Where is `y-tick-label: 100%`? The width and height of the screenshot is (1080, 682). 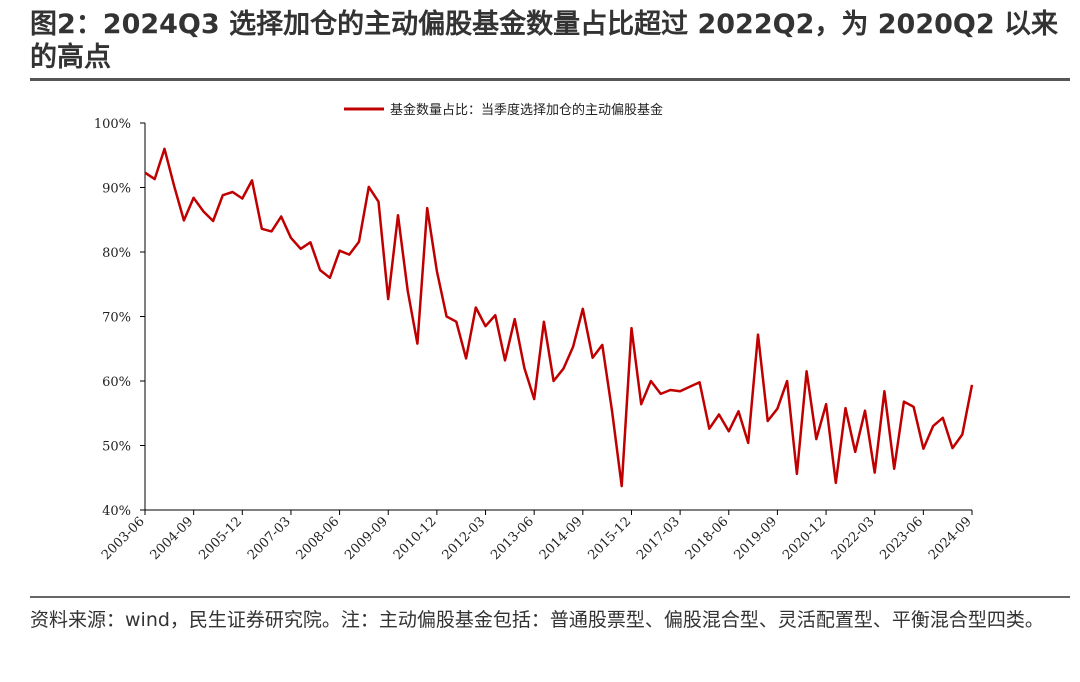 y-tick-label: 100% is located at coordinates (112, 124).